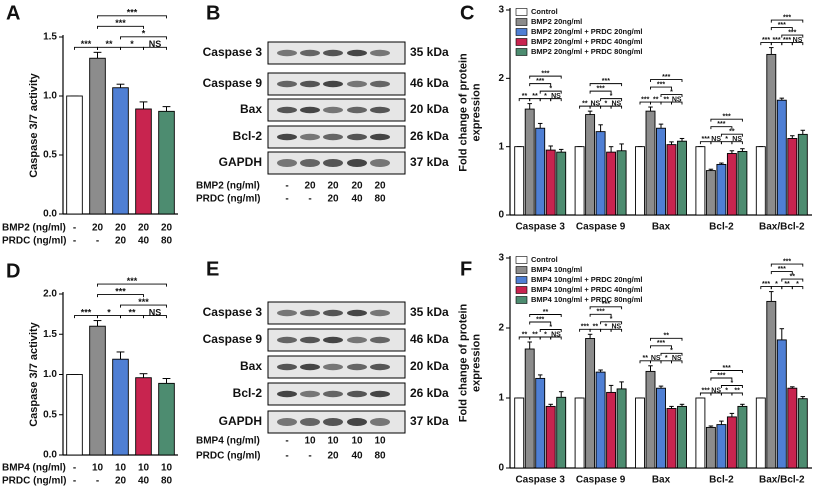 This screenshot has width=819, height=489. What do you see at coordinates (661, 480) in the screenshot?
I see `x-tick-label: Bax` at bounding box center [661, 480].